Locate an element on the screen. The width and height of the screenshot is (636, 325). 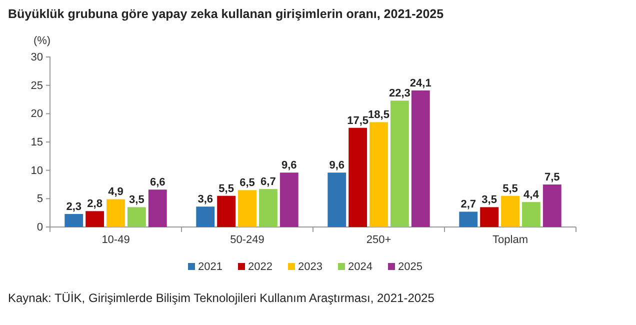
data-label: 17,5 is located at coordinates (358, 120).